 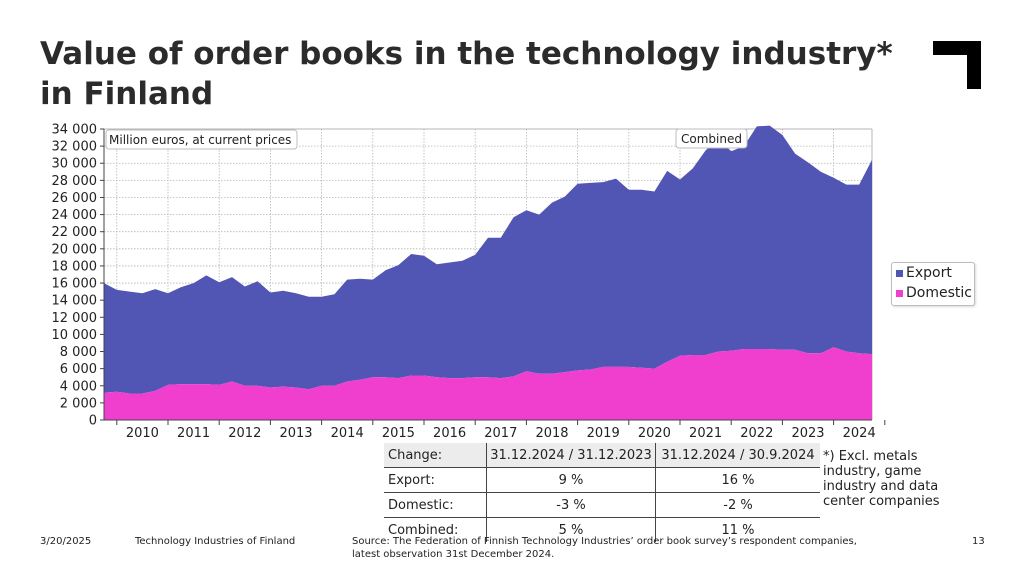 I want to click on x-tick-label: 2024, so click(x=859, y=433).